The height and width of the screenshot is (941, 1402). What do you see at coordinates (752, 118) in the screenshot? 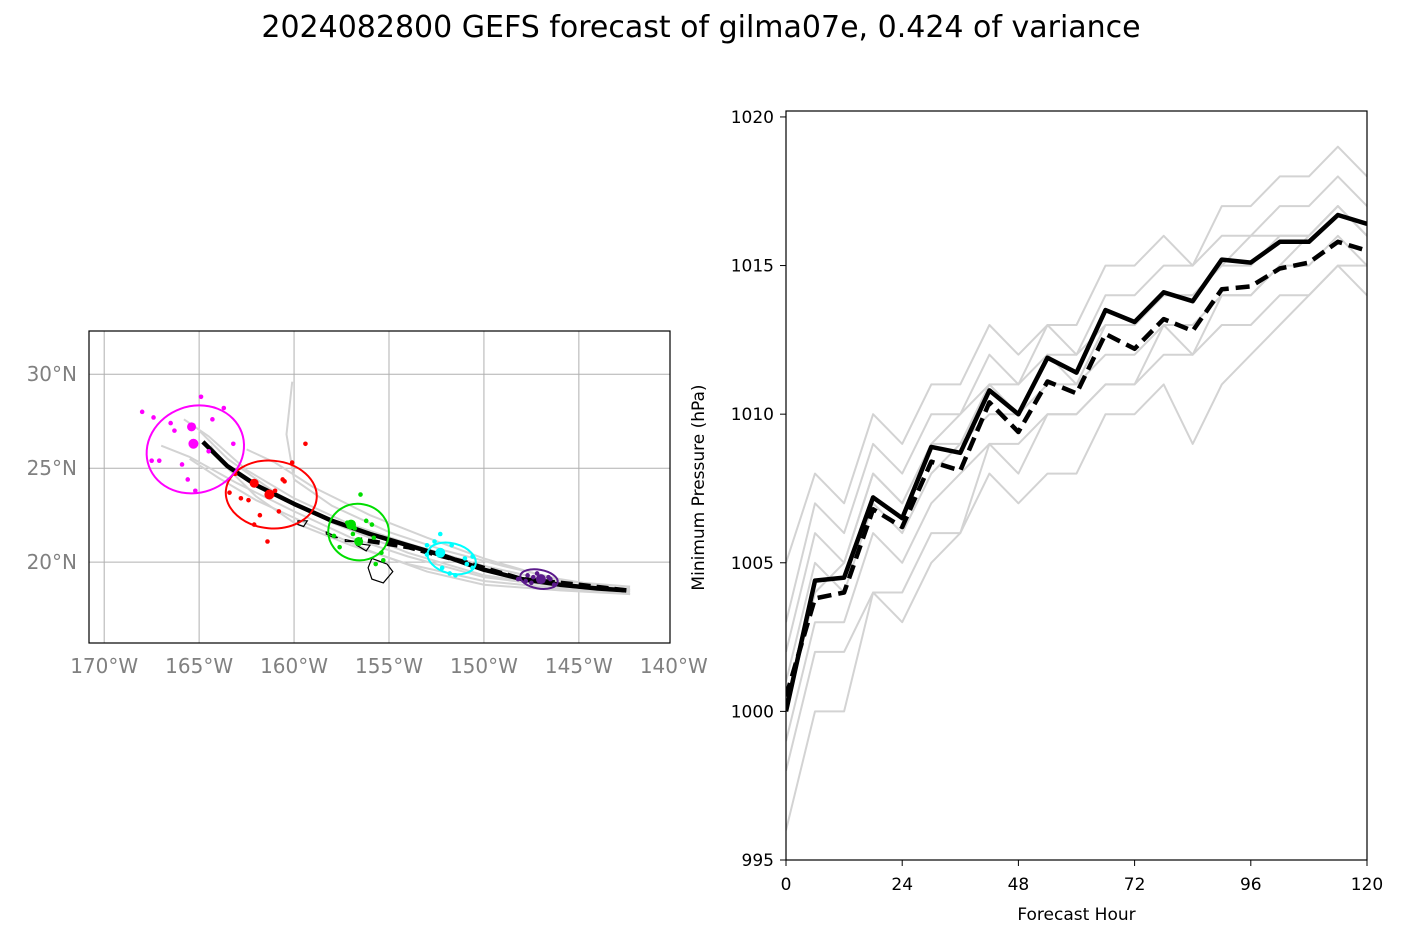
I see `pressure-y-tick-label: 1020` at bounding box center [752, 118].